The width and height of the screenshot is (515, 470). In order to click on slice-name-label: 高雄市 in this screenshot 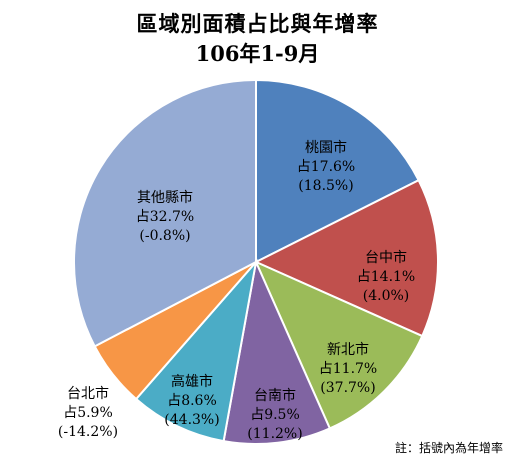, I will do `click(192, 381)`.